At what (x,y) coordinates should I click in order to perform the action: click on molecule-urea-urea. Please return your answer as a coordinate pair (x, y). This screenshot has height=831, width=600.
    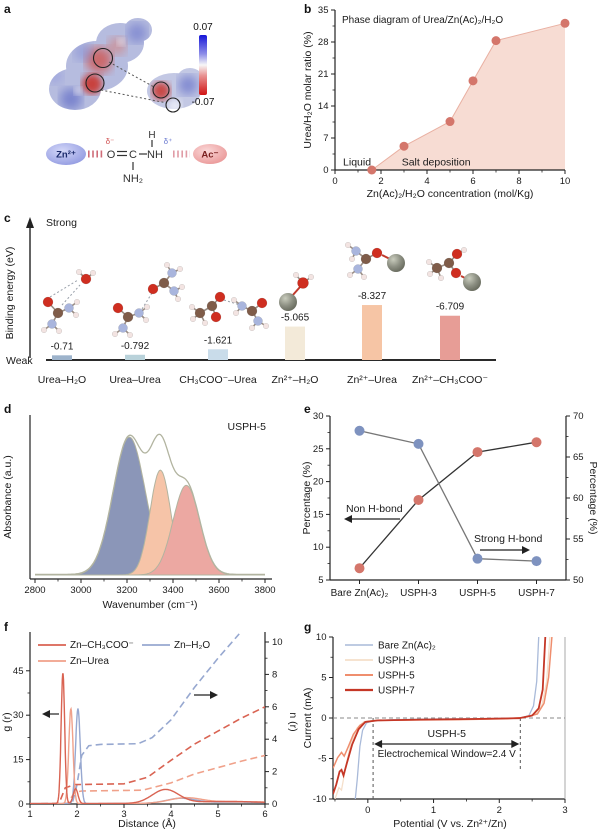
    Looking at the image, I should click on (148, 300).